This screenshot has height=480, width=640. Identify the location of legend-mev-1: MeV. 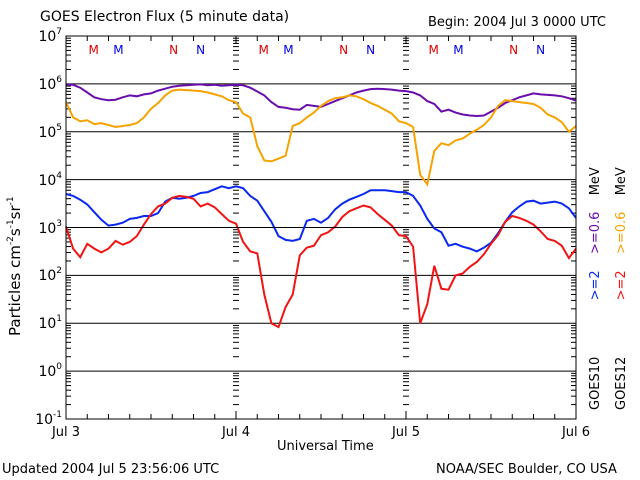
(595, 181).